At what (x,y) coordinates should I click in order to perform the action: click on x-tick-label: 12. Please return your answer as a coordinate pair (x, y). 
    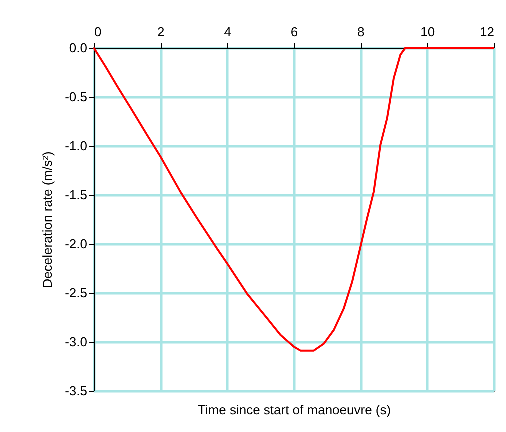
    Looking at the image, I should click on (487, 32).